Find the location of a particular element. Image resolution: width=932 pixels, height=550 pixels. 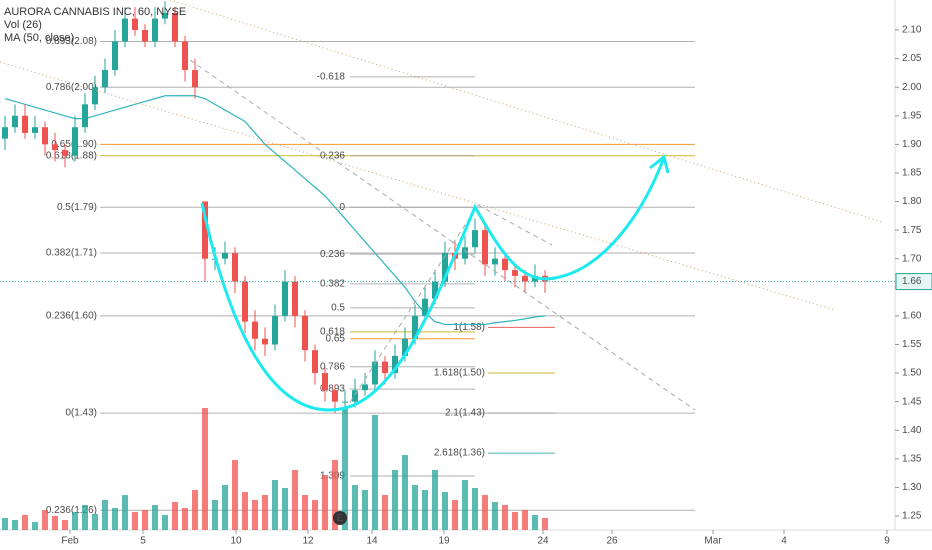

y-tick-label: 1.90 is located at coordinates (912, 144).